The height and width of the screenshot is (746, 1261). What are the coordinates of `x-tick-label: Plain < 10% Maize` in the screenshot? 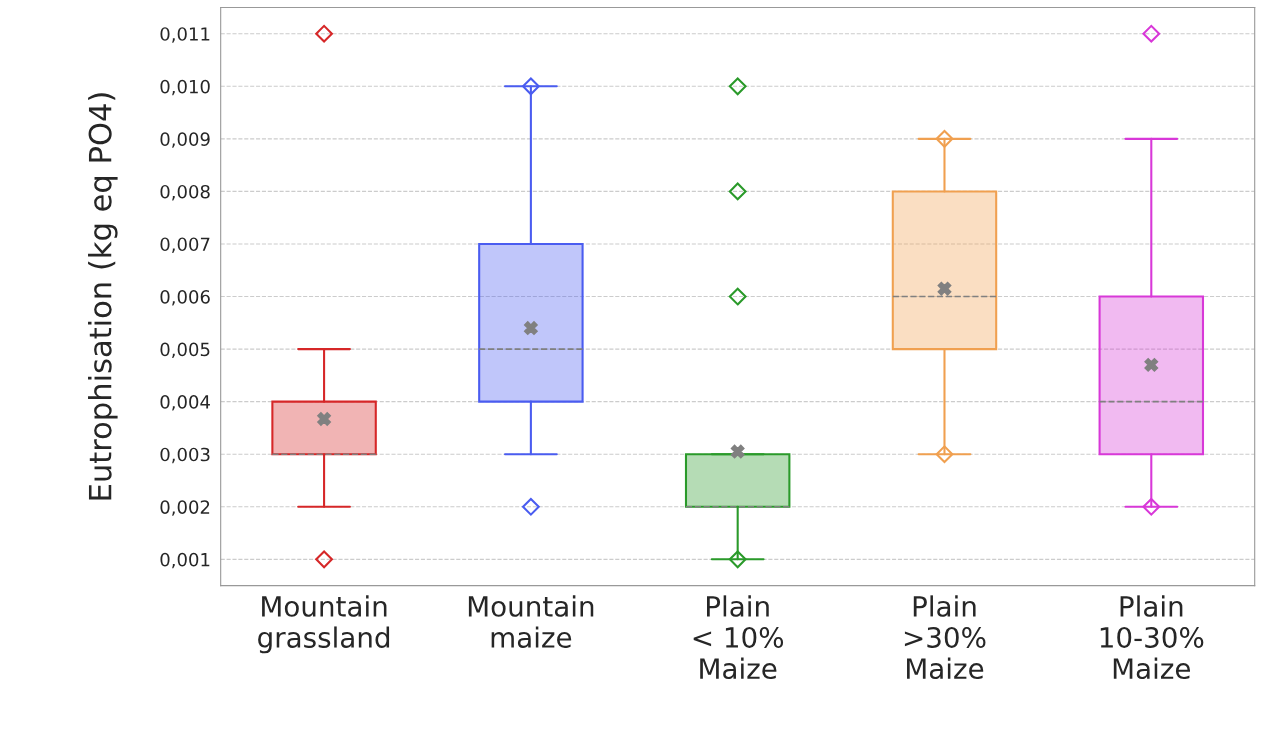 It's located at (738, 637).